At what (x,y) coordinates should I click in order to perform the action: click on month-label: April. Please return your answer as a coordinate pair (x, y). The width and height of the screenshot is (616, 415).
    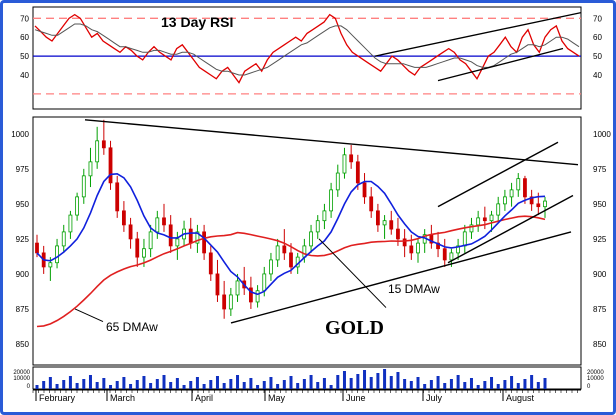
    Looking at the image, I should click on (204, 398).